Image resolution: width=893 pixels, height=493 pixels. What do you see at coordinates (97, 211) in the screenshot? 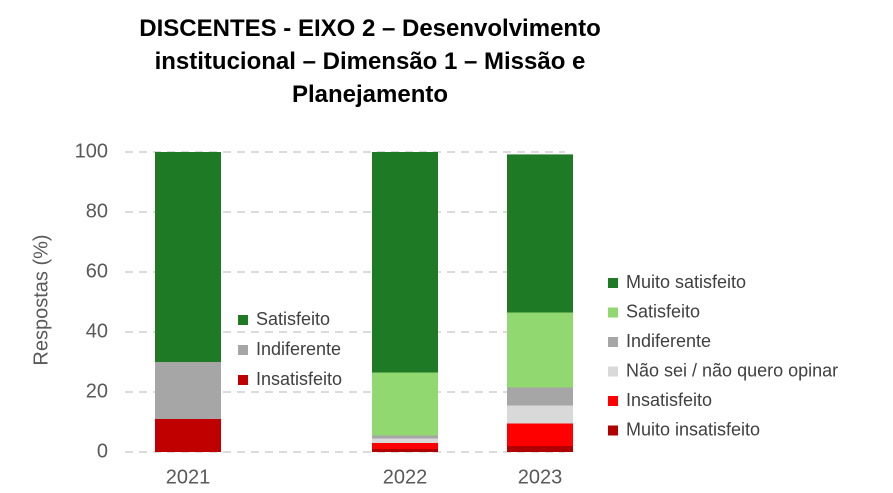
I see `y-tick-label: 80` at bounding box center [97, 211].